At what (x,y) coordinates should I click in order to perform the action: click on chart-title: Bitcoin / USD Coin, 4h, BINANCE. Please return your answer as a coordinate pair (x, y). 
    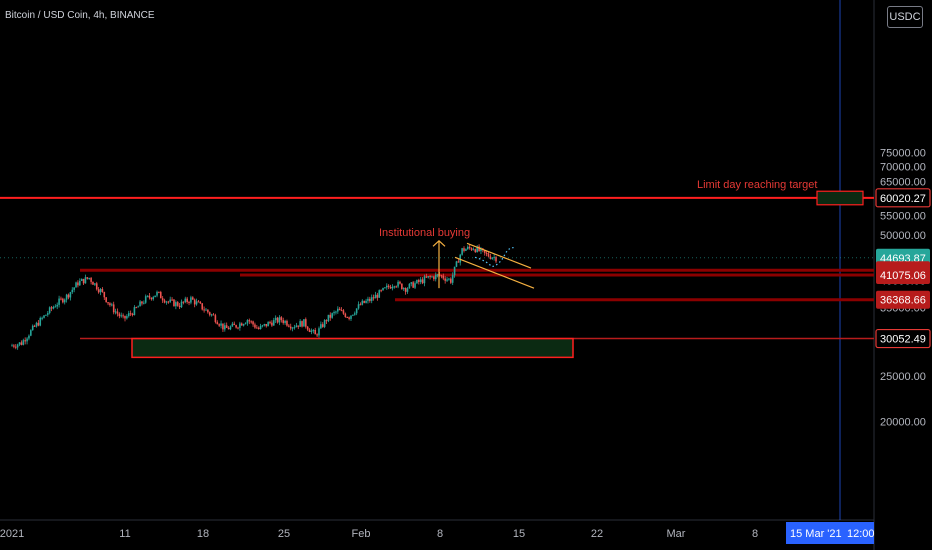
    Looking at the image, I should click on (80, 15).